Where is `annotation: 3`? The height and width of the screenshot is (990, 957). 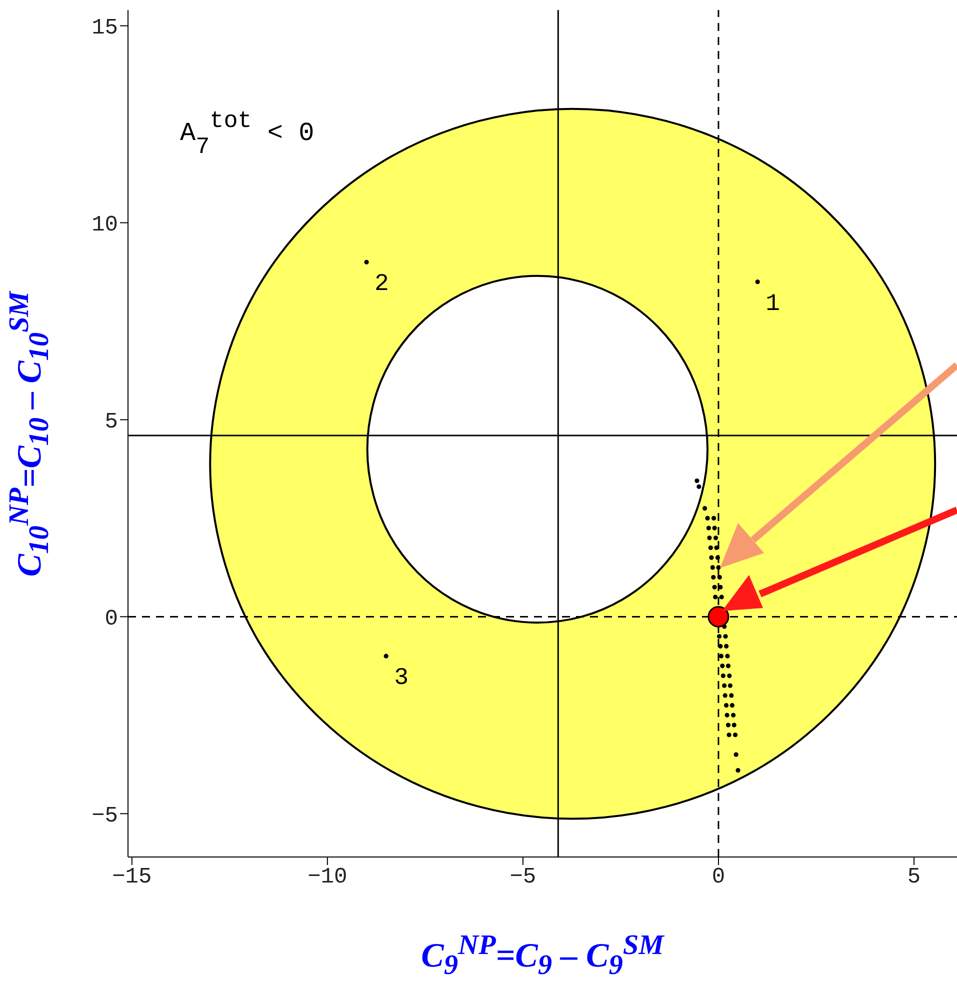
annotation: 3 is located at coordinates (401, 678).